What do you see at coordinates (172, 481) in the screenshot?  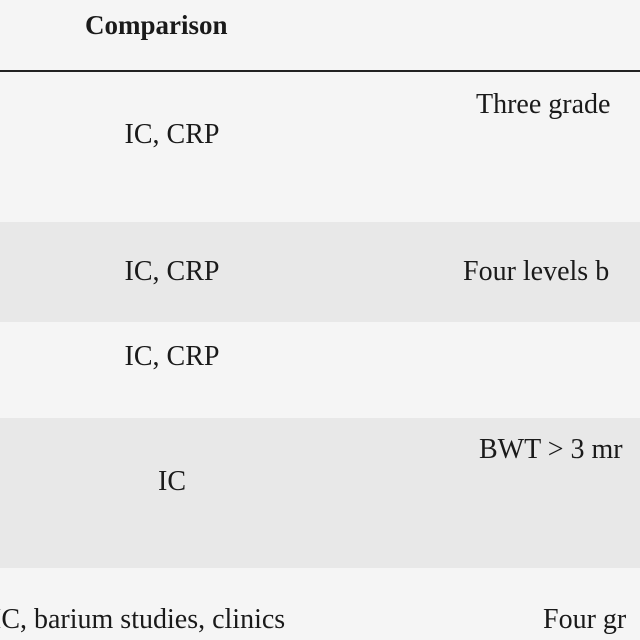 I see `cell: IC` at bounding box center [172, 481].